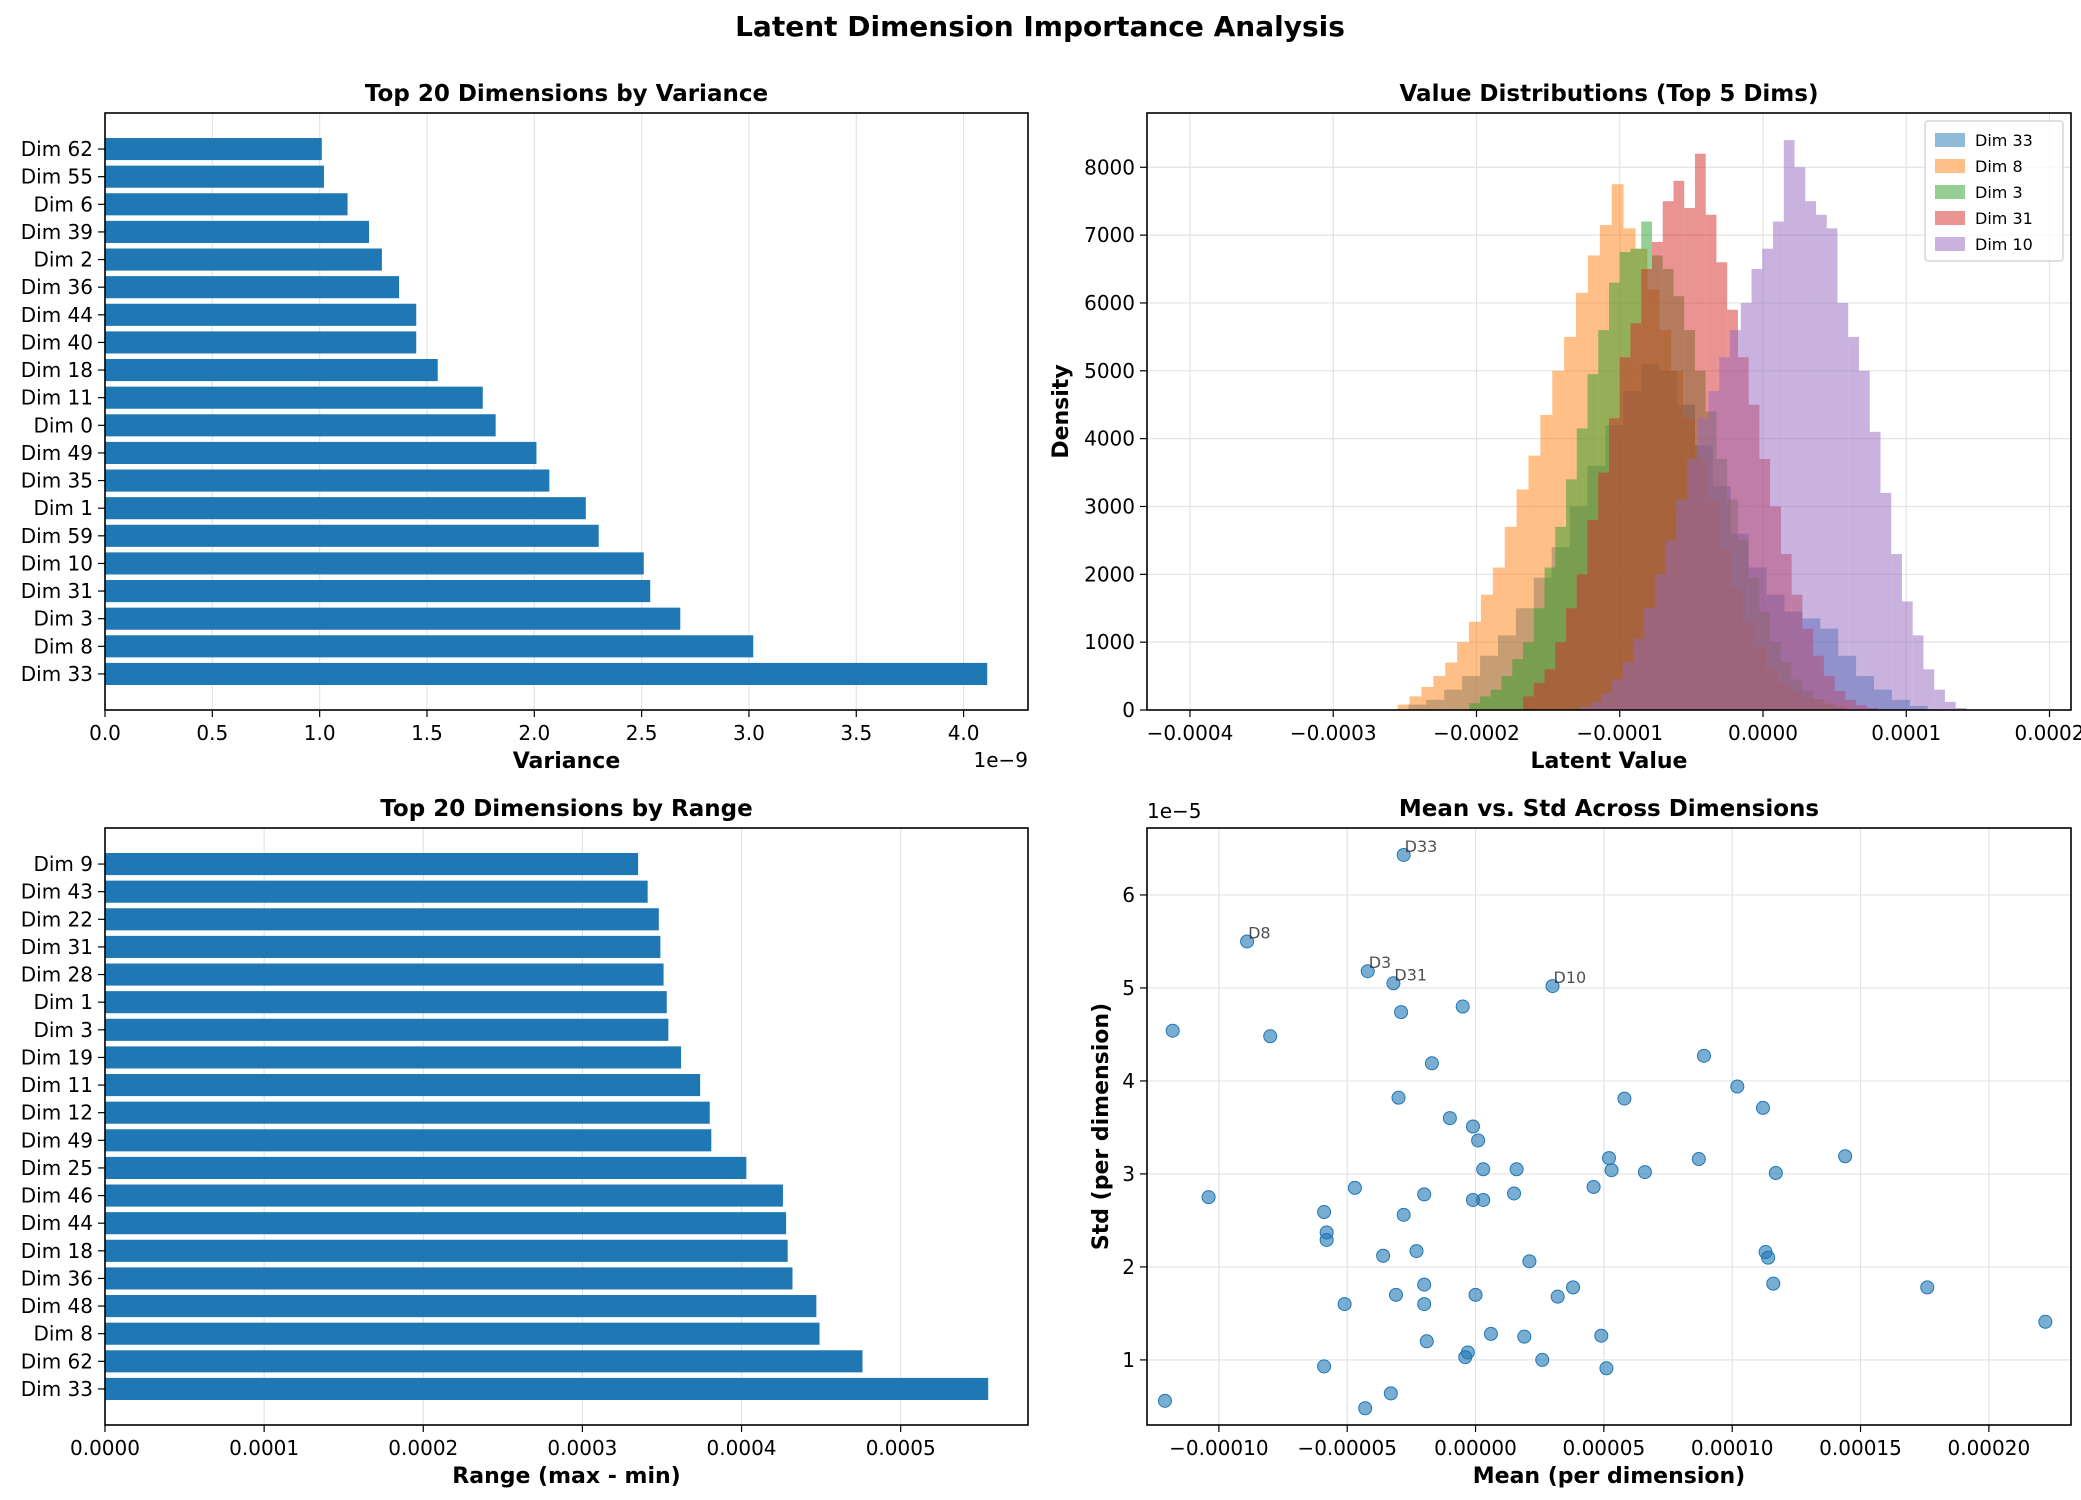 The image size is (2081, 1500). What do you see at coordinates (57, 1251) in the screenshot?
I see `range-y-tick-label: Dim 18` at bounding box center [57, 1251].